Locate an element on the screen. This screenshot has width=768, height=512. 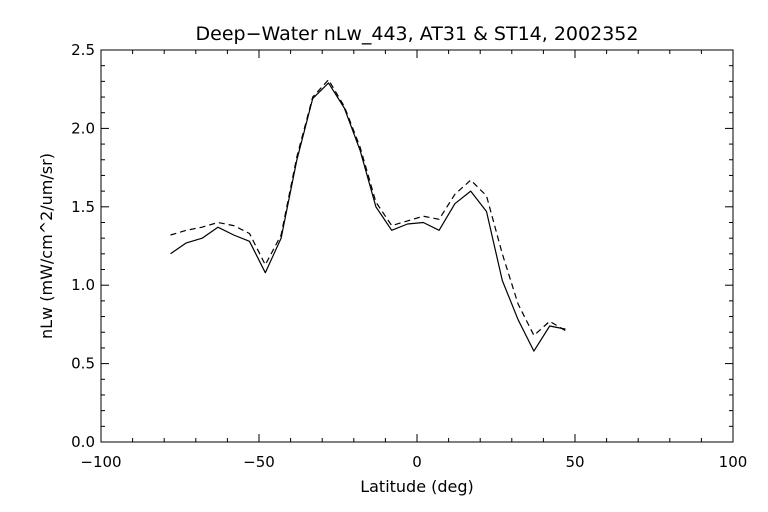
x-tick-label: 100 is located at coordinates (733, 462).